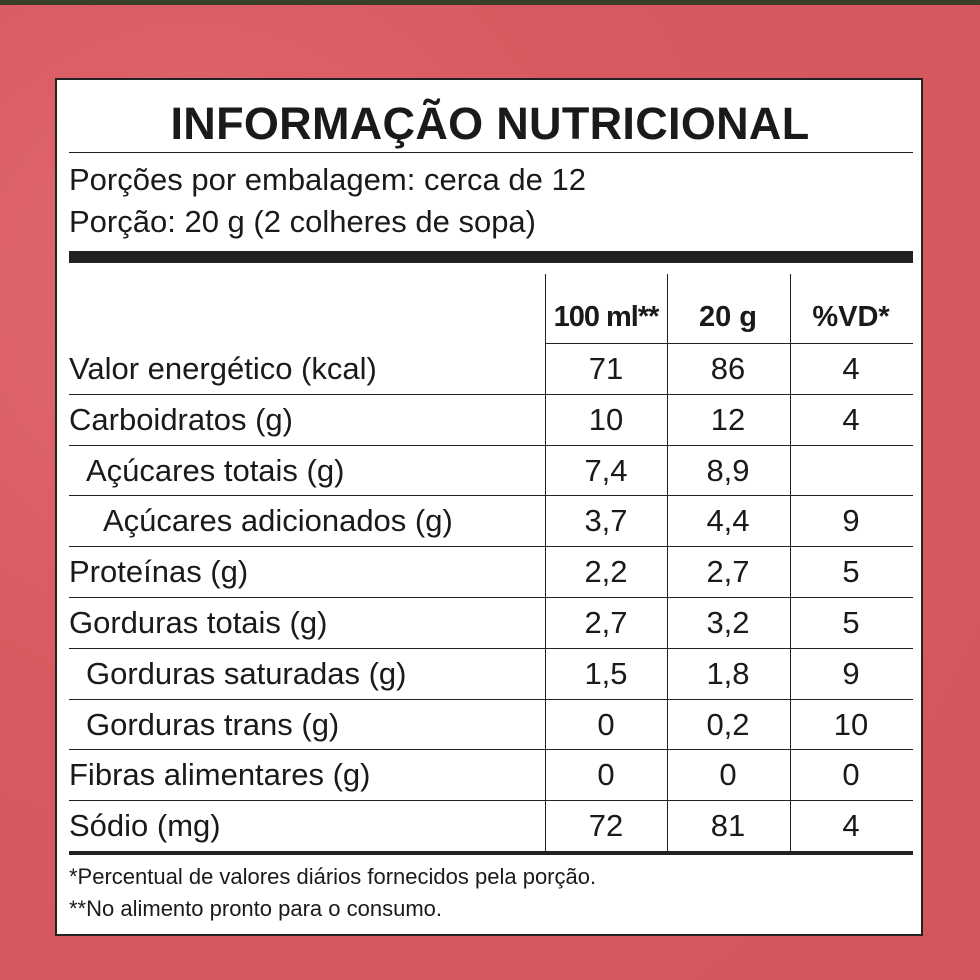 This screenshot has height=980, width=980. I want to click on cell-value: 86, so click(728, 368).